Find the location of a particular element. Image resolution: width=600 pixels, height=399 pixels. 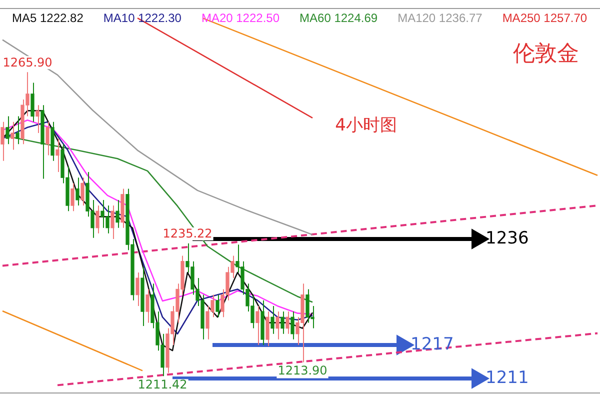

series-label: 1236 is located at coordinates (507, 238).